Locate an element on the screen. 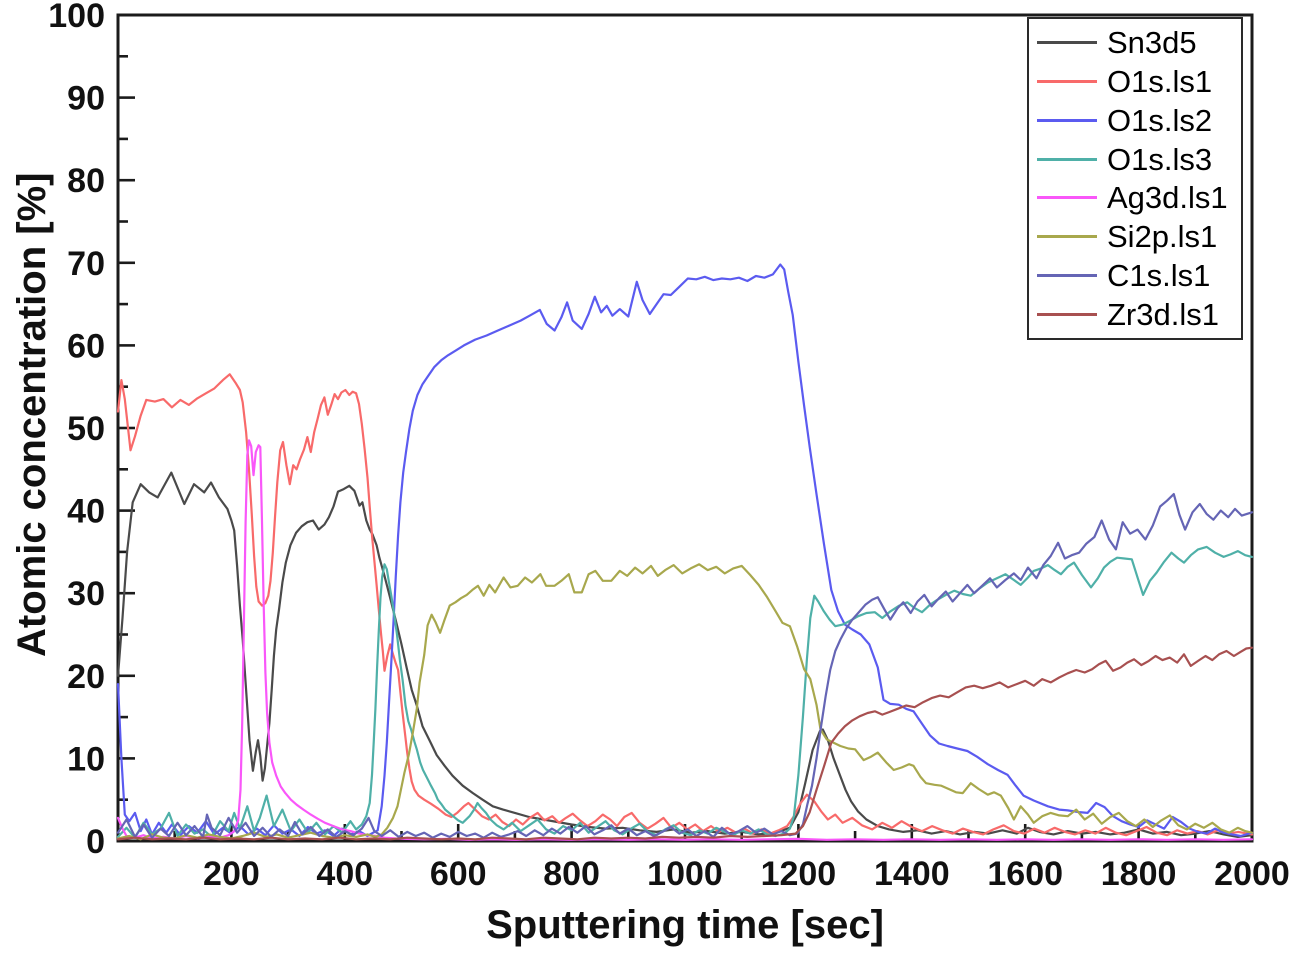  legend-item: Zr3d.ls1 is located at coordinates (1139, 314).